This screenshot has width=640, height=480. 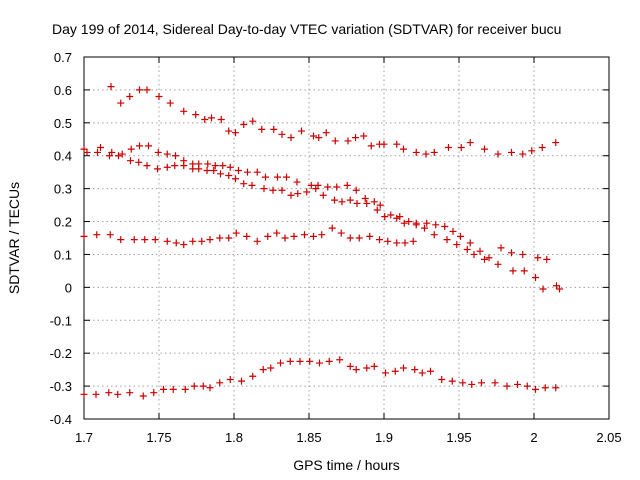 I want to click on y-tick-label: 0.7, so click(x=63, y=57).